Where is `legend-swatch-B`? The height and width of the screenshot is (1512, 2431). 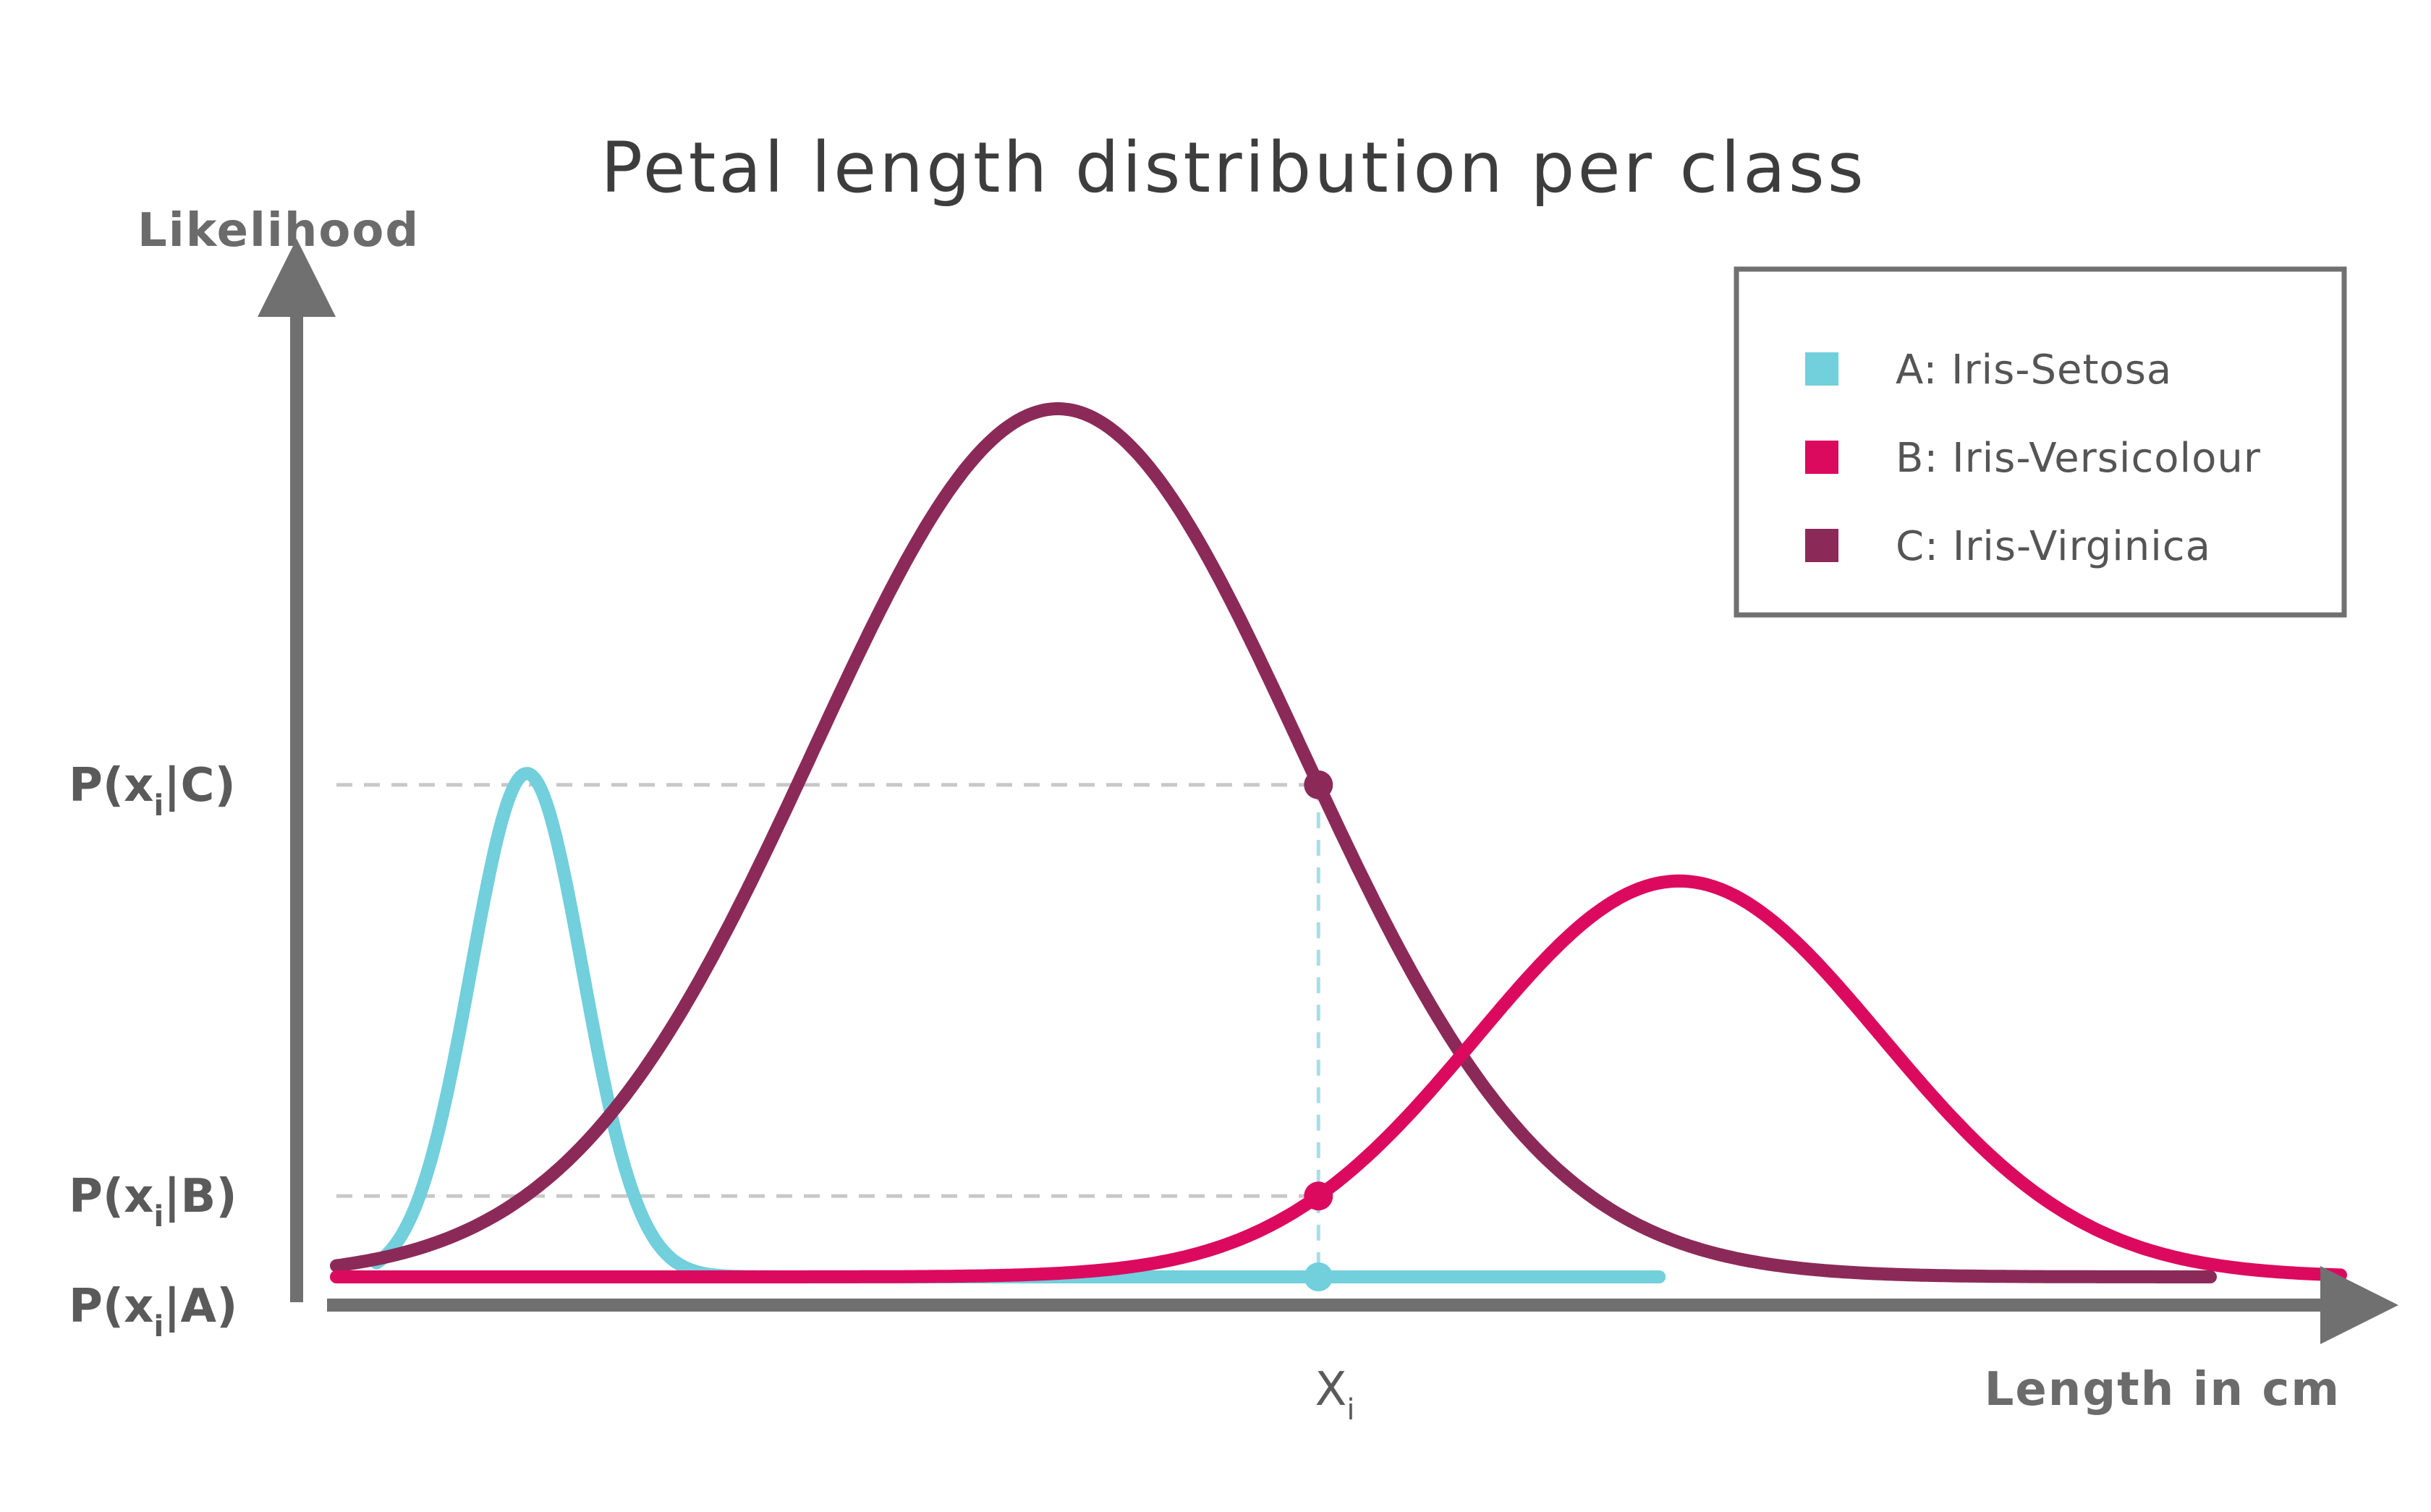 legend-swatch-B is located at coordinates (1822, 457).